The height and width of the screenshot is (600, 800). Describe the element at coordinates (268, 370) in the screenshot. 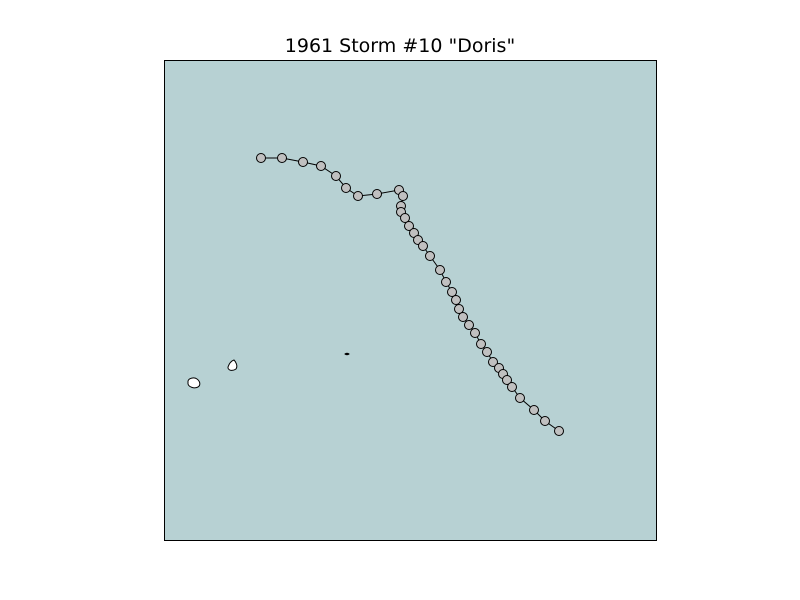

I see `land-islands` at that location.